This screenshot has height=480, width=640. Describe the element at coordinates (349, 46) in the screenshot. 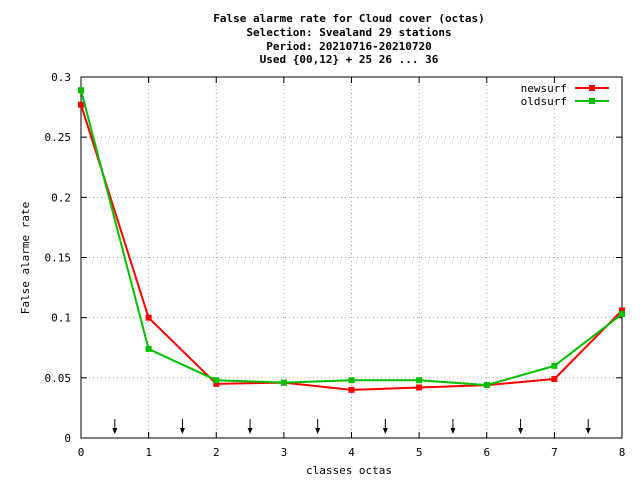

I see `title-line-3: Period: 20210716-20210720` at that location.